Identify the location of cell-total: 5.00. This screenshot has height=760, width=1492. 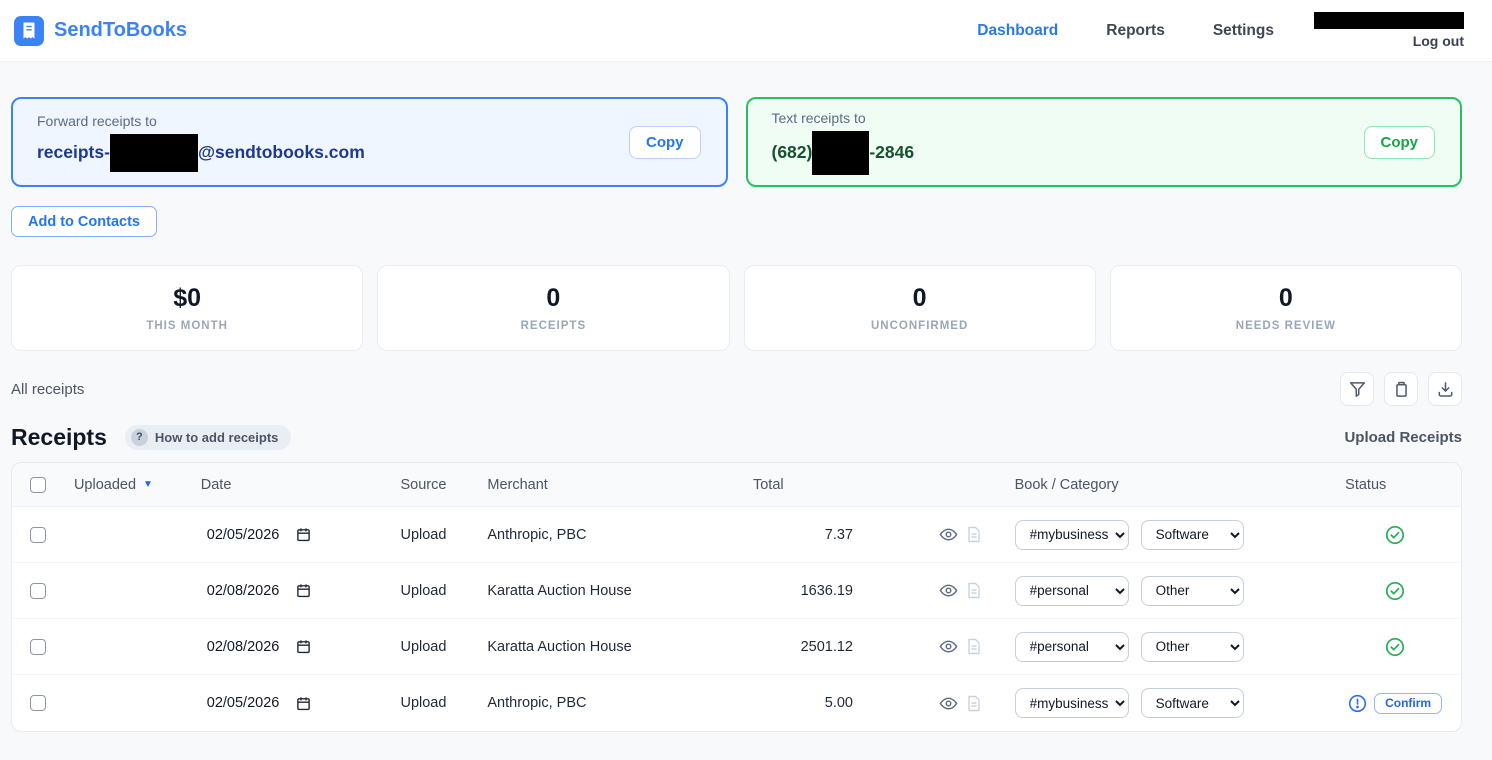
(838, 703).